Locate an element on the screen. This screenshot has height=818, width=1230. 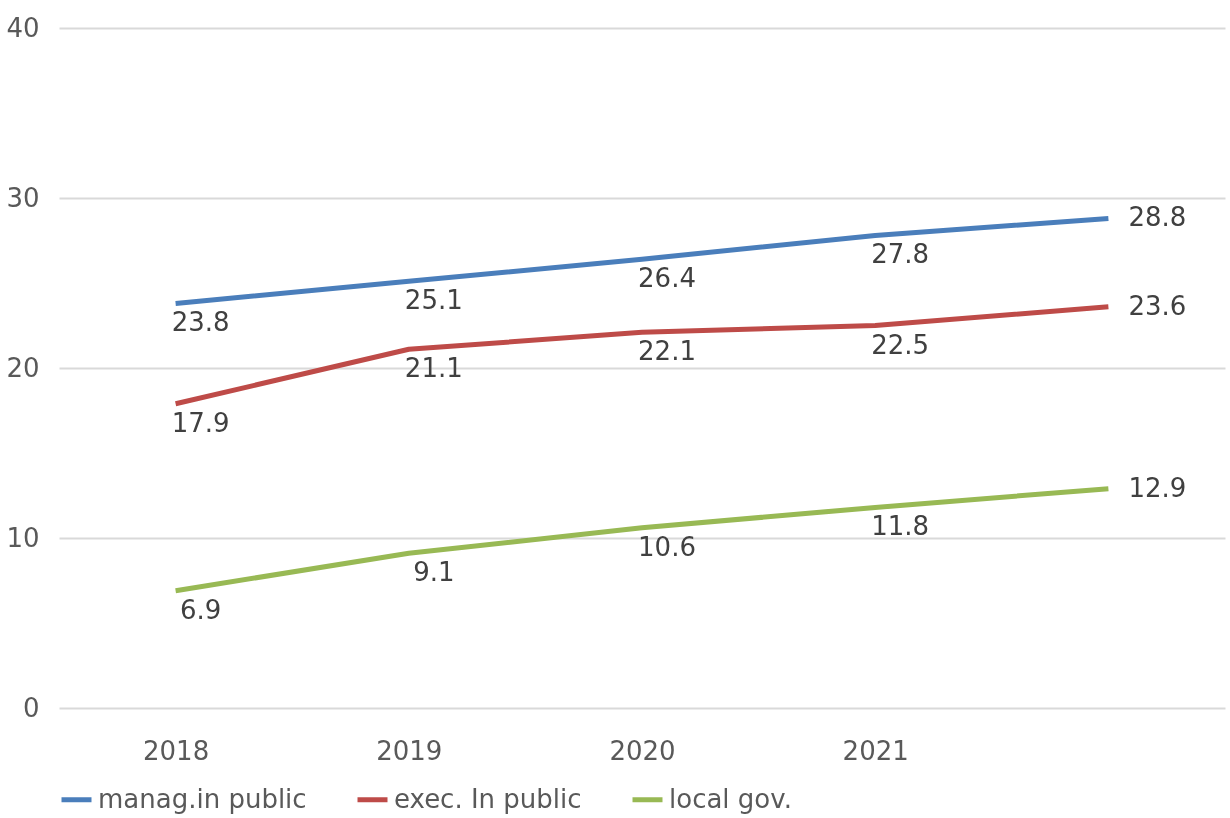
data-label: 22.5 is located at coordinates (900, 344).